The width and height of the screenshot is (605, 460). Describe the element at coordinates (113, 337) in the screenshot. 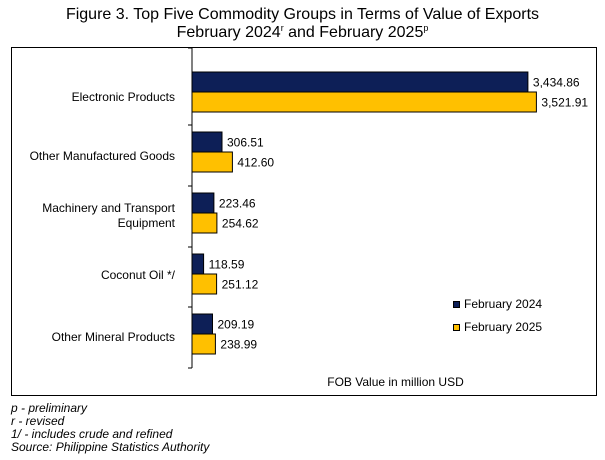

I see `category-label-other-mineral-products: Other Mineral Products` at that location.